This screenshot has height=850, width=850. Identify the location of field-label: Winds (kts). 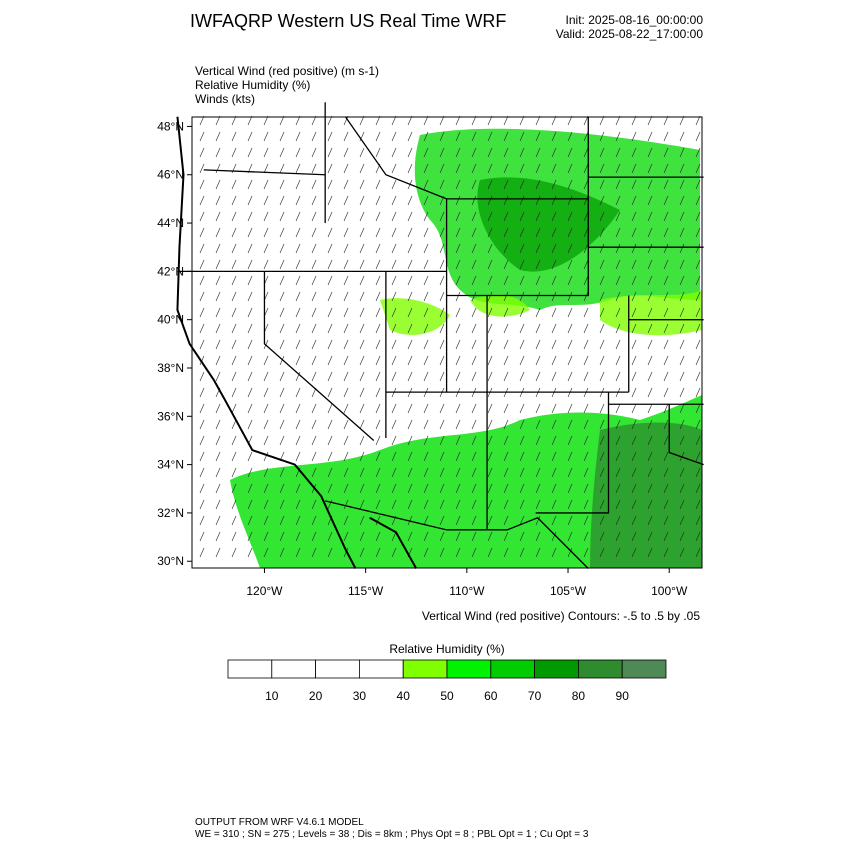
(225, 99).